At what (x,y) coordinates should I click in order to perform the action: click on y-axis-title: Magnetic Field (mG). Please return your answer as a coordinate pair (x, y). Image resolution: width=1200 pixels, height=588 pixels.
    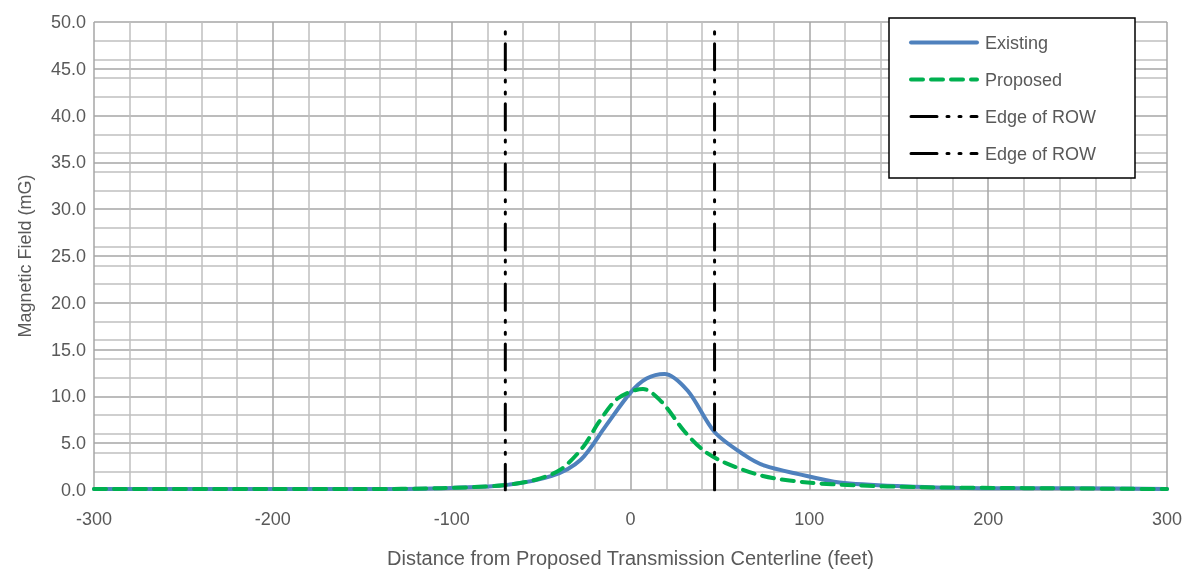
    Looking at the image, I should click on (25, 256).